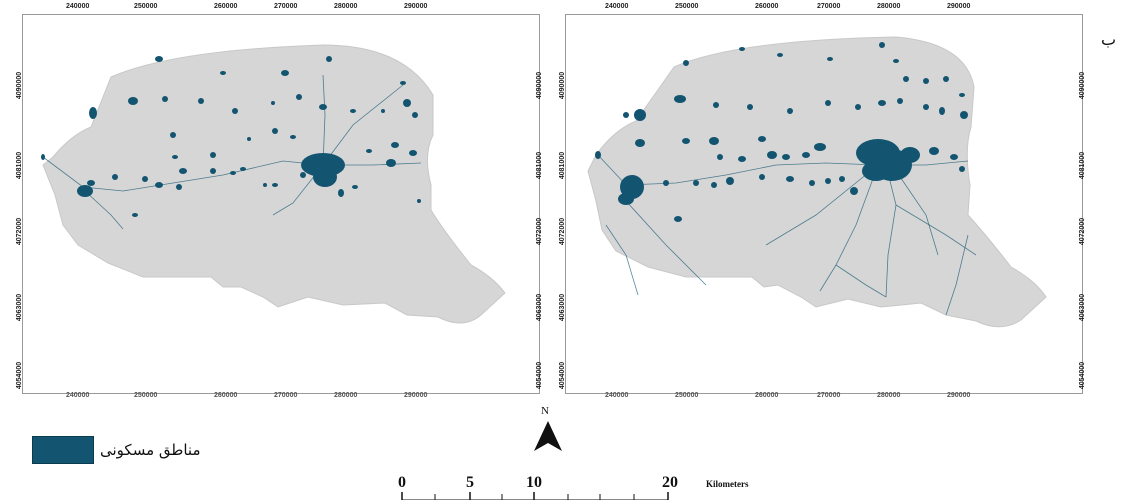  I want to click on coord-label-left: 4072000, so click(563, 231).